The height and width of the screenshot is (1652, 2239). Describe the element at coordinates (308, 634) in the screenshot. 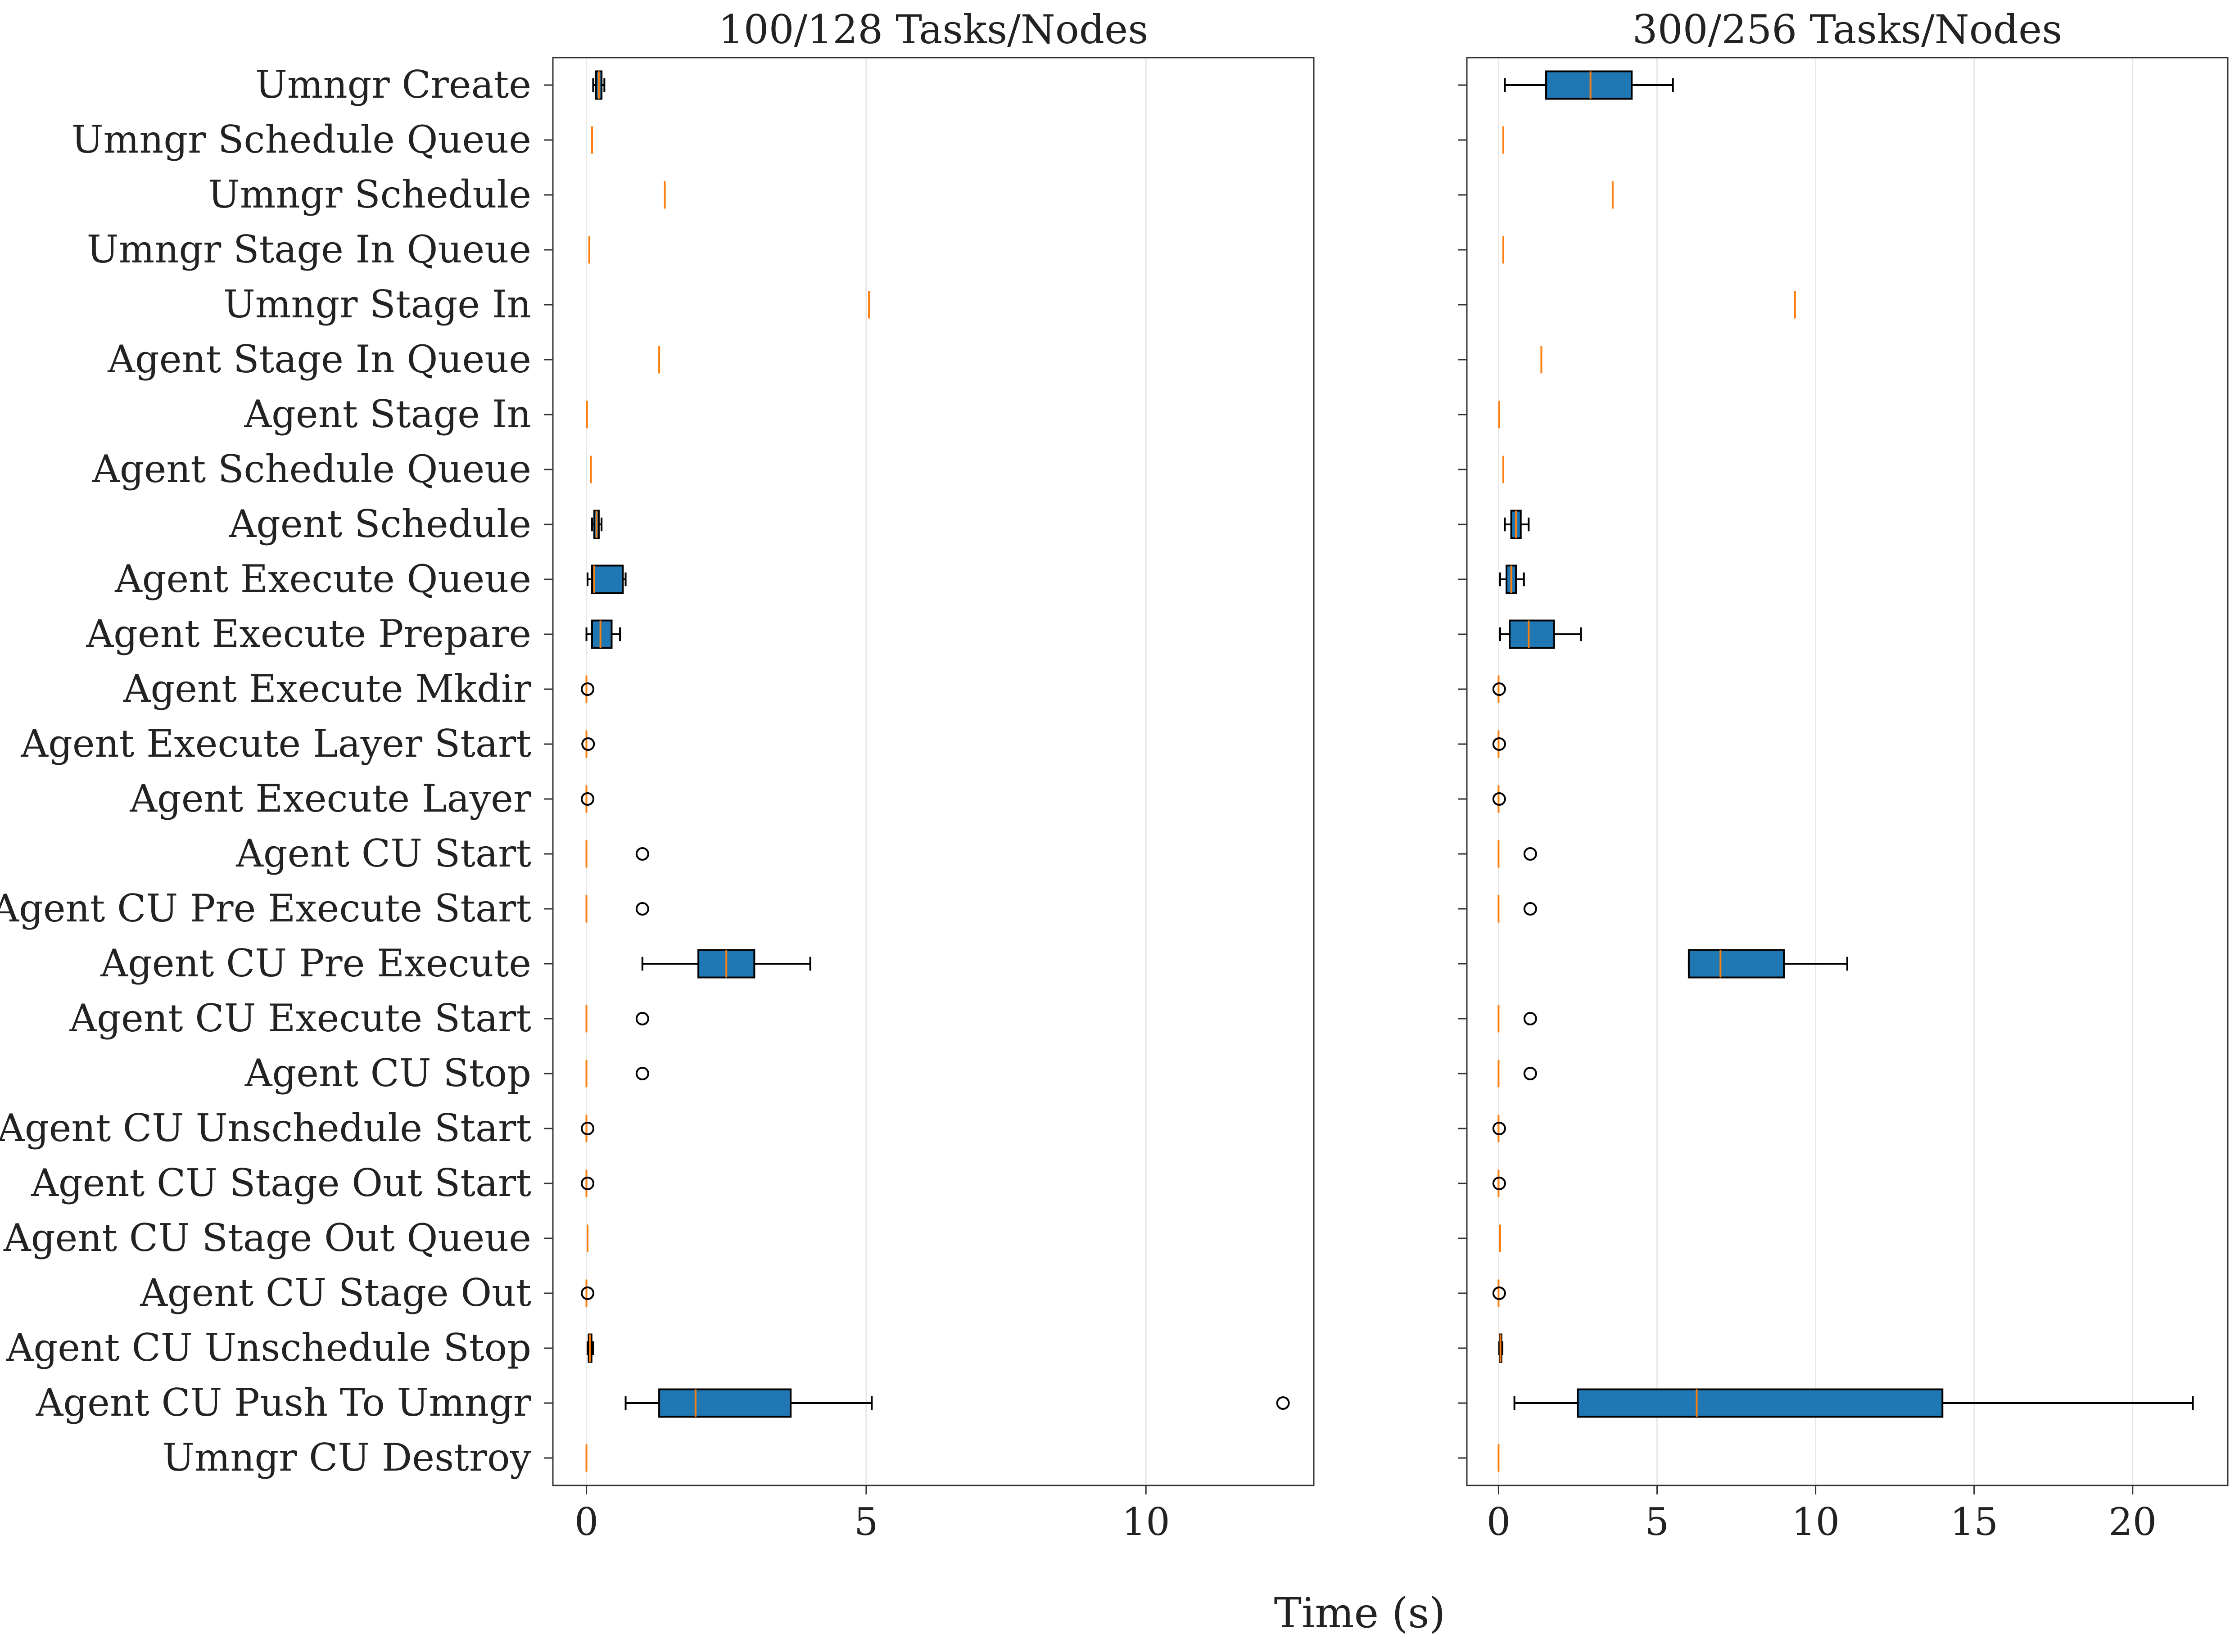

I see `category-label: Agent Execute Prepare` at that location.